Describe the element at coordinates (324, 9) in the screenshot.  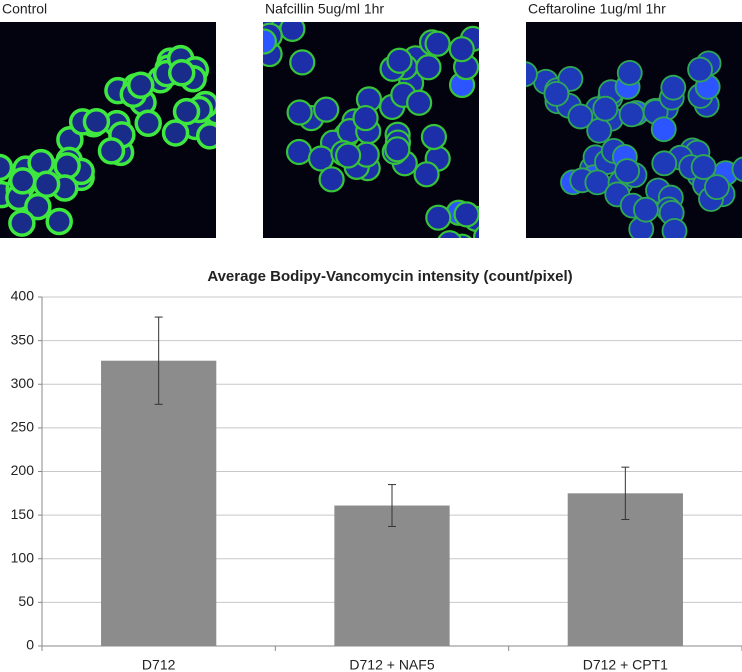
I see `image-label: Nafcillin 5ug/ml 1hr` at that location.